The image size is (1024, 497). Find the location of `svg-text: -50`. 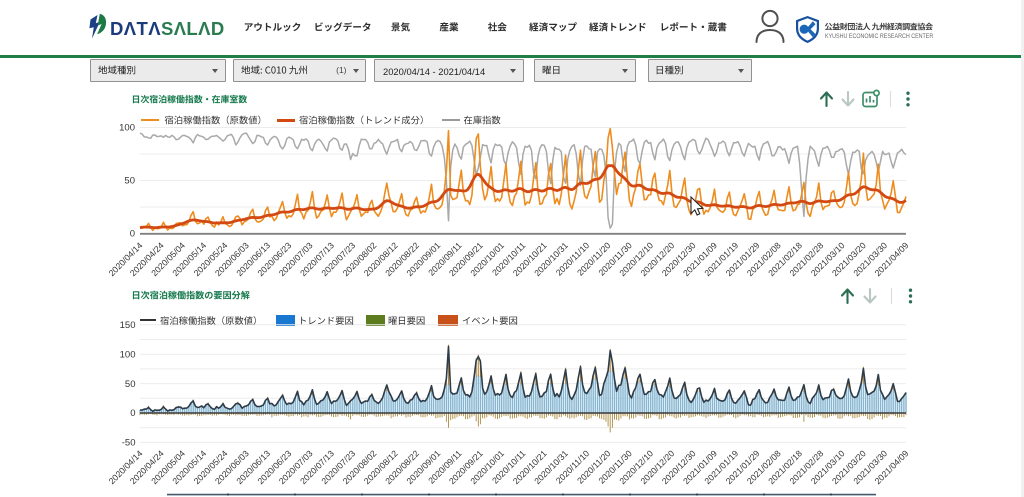

svg-text: -50 is located at coordinates (129, 443).